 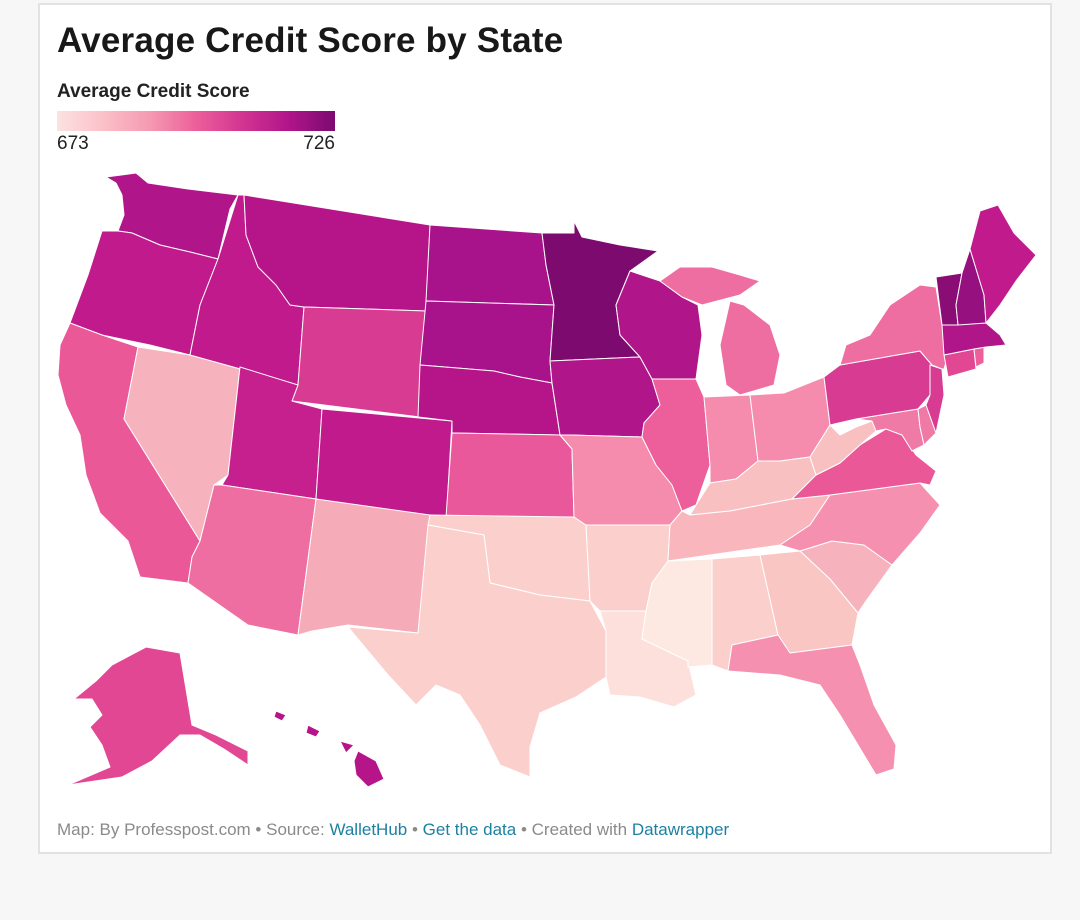 I want to click on state-NC: NC: 695, so click(x=860, y=524).